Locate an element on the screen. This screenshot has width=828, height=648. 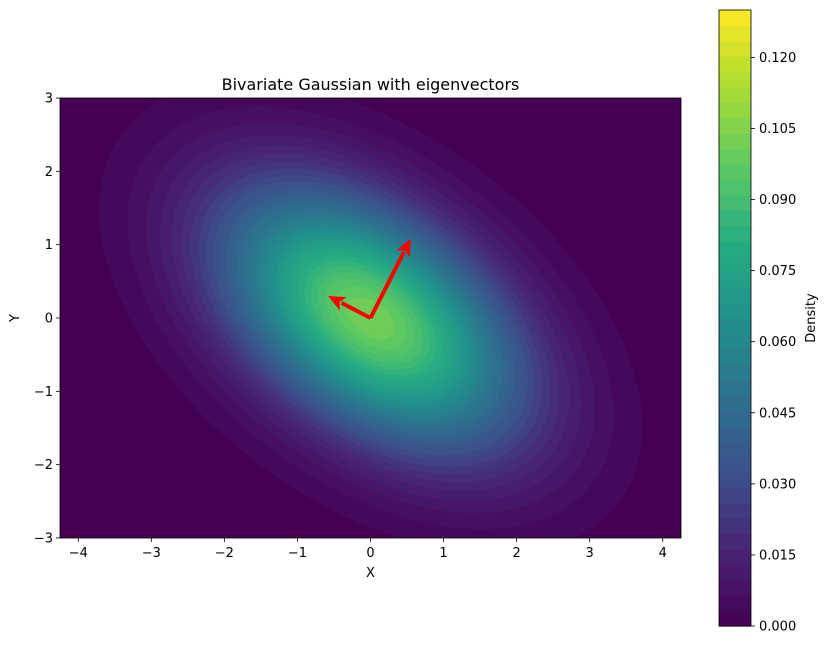
x-tick-label: 1 is located at coordinates (443, 553).